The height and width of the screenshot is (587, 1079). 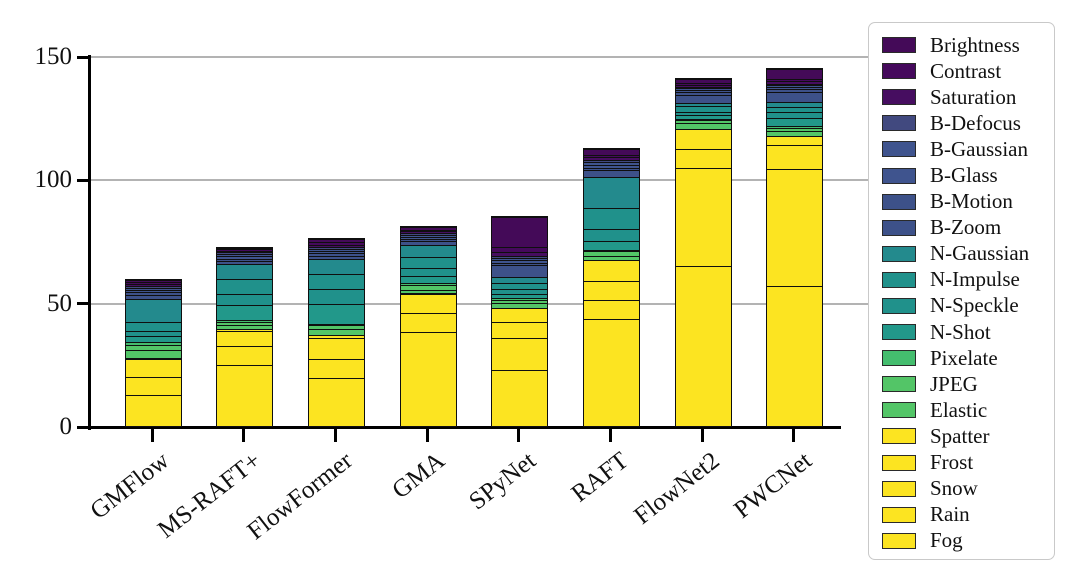 What do you see at coordinates (772, 485) in the screenshot?
I see `x-axis-label: PWCNet` at bounding box center [772, 485].